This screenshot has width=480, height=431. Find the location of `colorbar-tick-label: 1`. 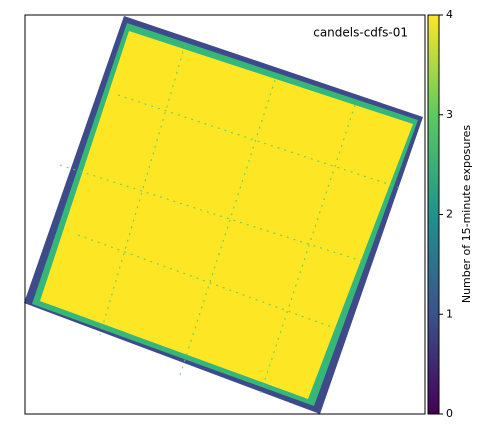

colorbar-tick-label: 1 is located at coordinates (449, 313).